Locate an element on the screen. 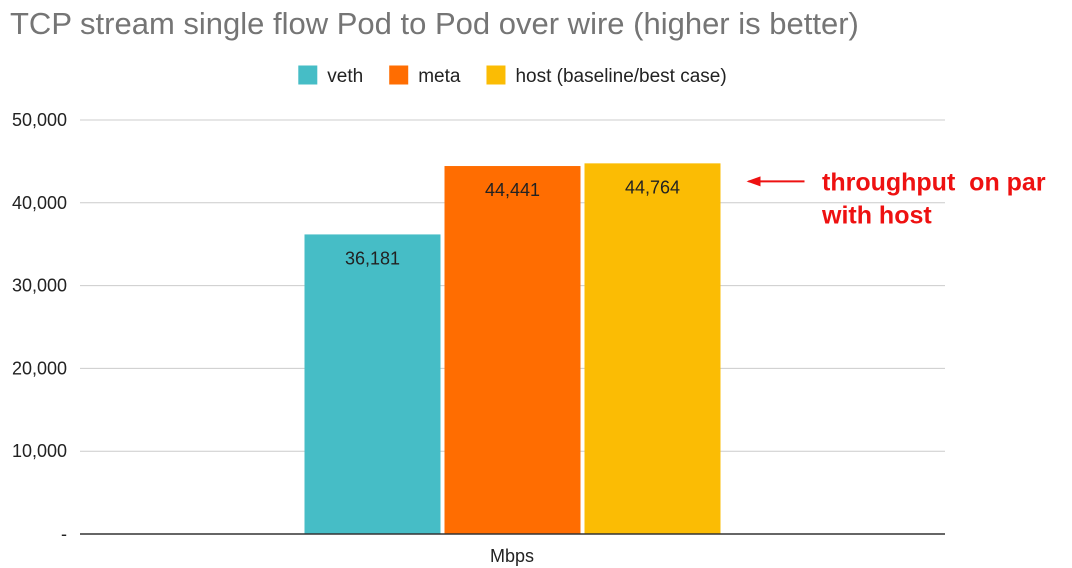 This screenshot has height=568, width=1072. y-tick-label: 50,000 is located at coordinates (39, 120).